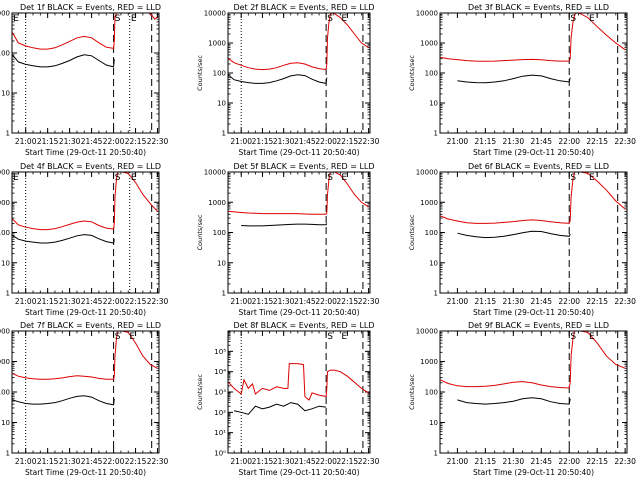 The width and height of the screenshot is (640, 480). Describe the element at coordinates (90, 166) in the screenshot. I see `panel-title: Det 4f BLACK = Events, RED = LLD` at that location.